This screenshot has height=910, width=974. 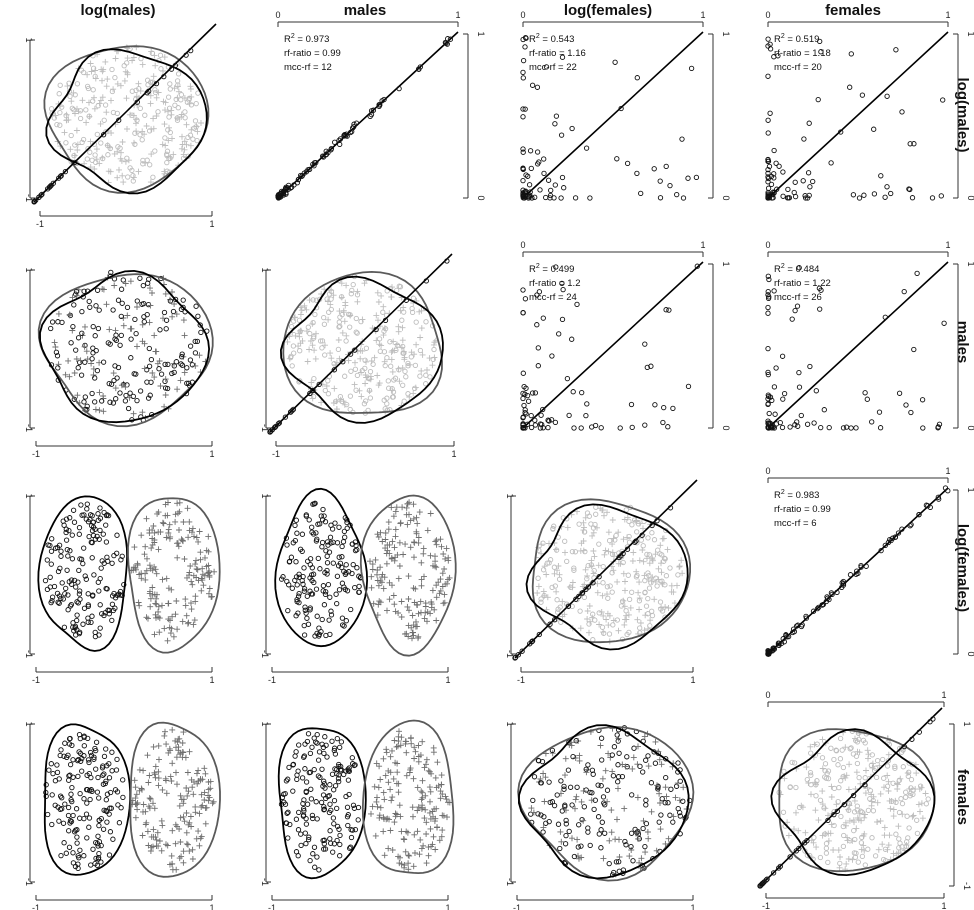 What do you see at coordinates (970, 427) in the screenshot?
I see `tick-label: 0` at bounding box center [970, 427].